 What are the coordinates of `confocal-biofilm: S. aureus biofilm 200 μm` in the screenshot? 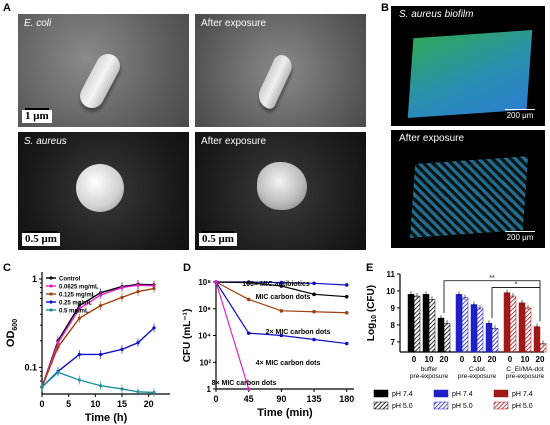 It's located at (468, 66).